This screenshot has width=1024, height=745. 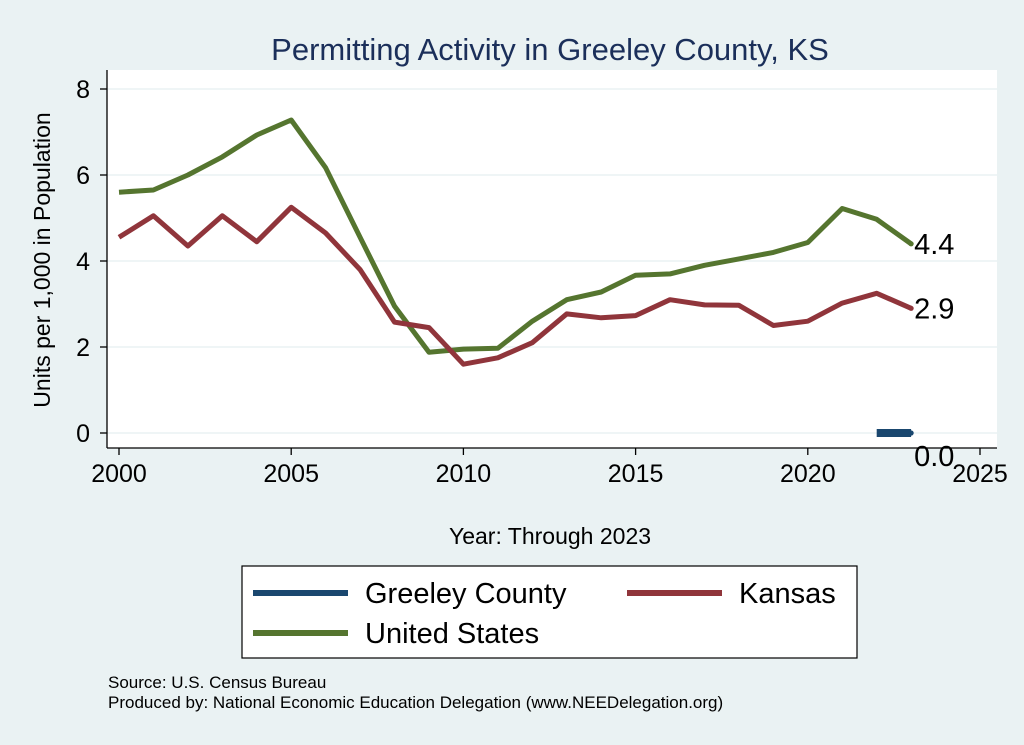 What do you see at coordinates (636, 474) in the screenshot?
I see `x-tick-label-2015: 2015` at bounding box center [636, 474].